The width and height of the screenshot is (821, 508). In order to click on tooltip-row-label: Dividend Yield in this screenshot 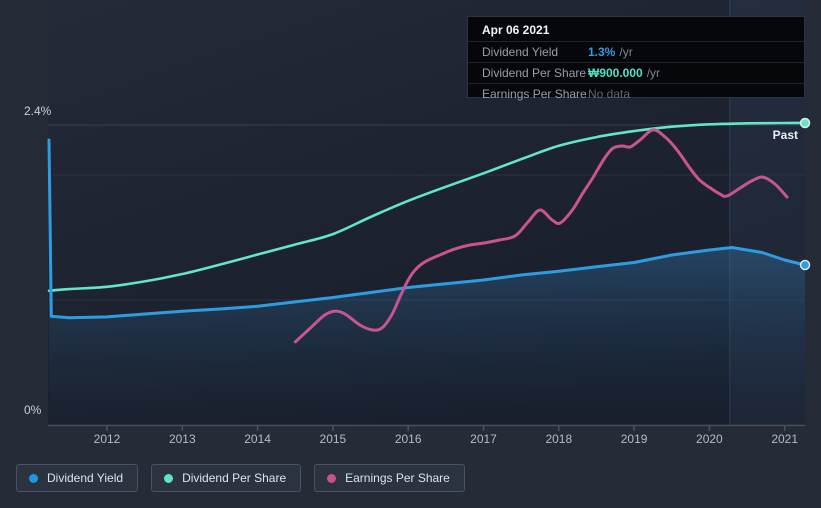, I will do `click(520, 52)`.